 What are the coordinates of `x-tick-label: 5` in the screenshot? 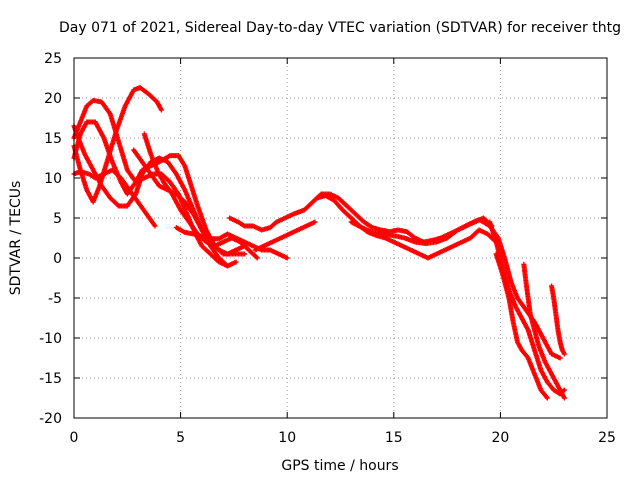 It's located at (180, 438).